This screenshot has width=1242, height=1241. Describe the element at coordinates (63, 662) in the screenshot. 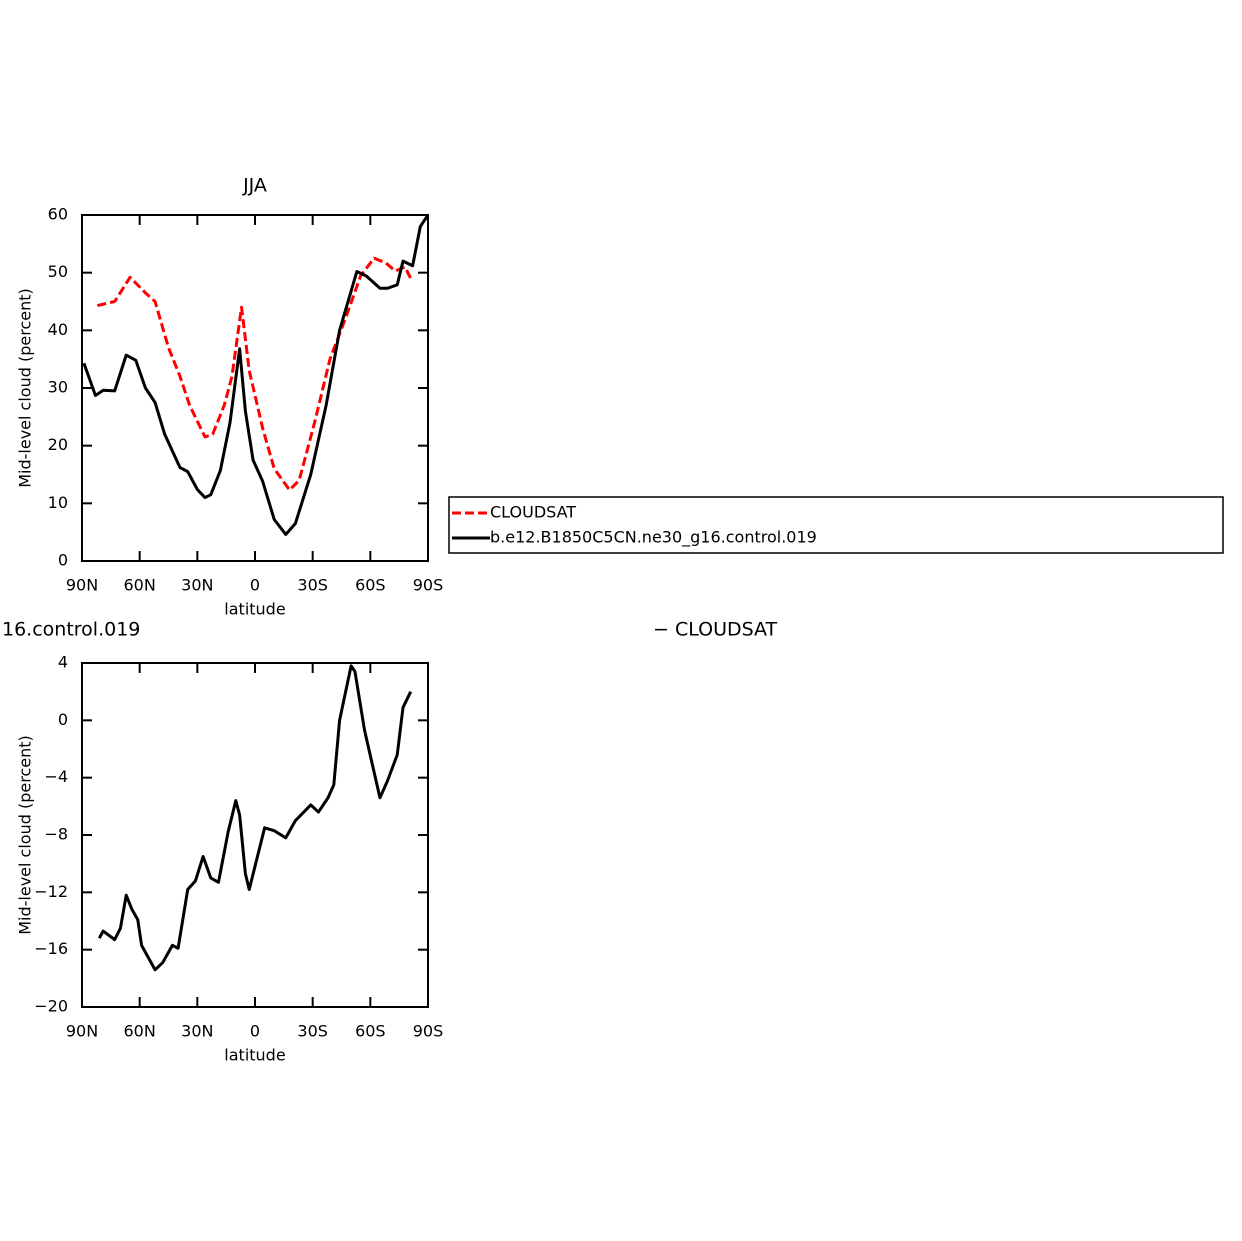

I see `y-tick-label: 4` at that location.